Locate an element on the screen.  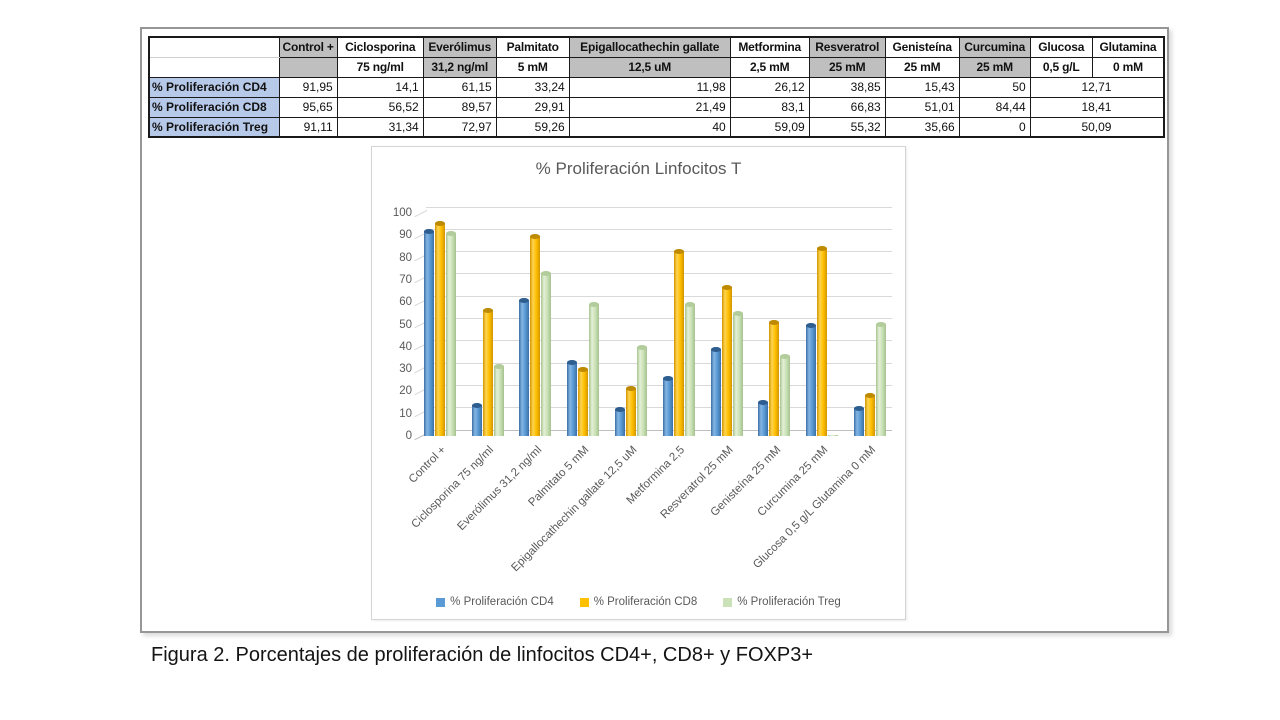
value-cell: 15,43 is located at coordinates (922, 87).